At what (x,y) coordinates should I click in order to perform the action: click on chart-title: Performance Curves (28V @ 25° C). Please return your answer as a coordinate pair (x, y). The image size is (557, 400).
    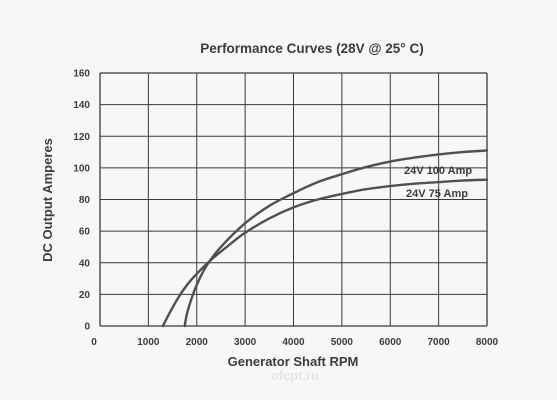
    Looking at the image, I should click on (311, 48).